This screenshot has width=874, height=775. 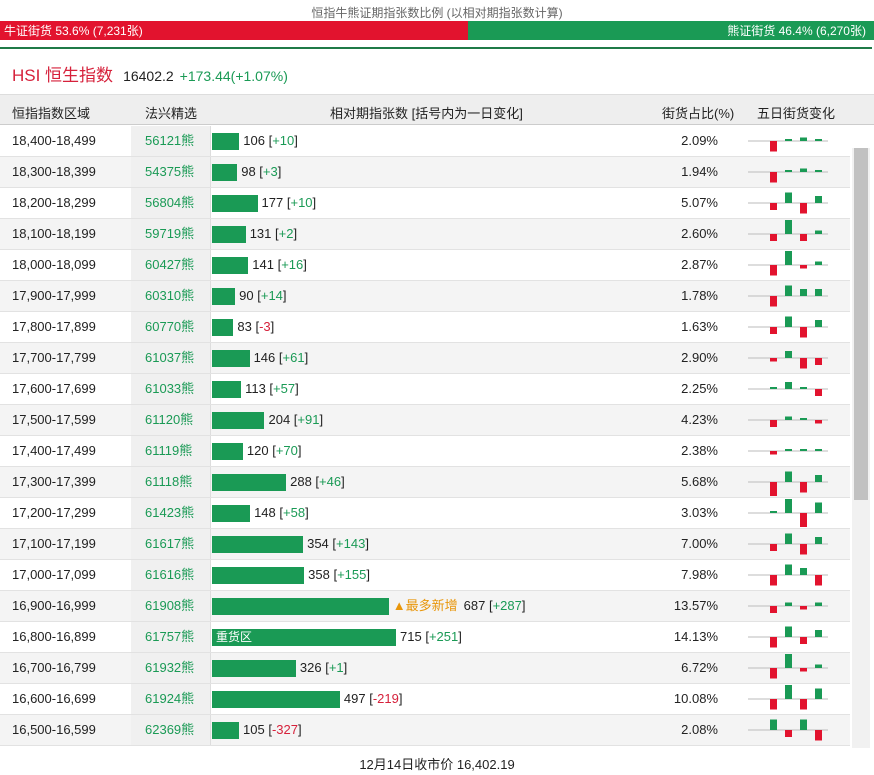 I want to click on row-code-link: 61119熊, so click(x=171, y=451).